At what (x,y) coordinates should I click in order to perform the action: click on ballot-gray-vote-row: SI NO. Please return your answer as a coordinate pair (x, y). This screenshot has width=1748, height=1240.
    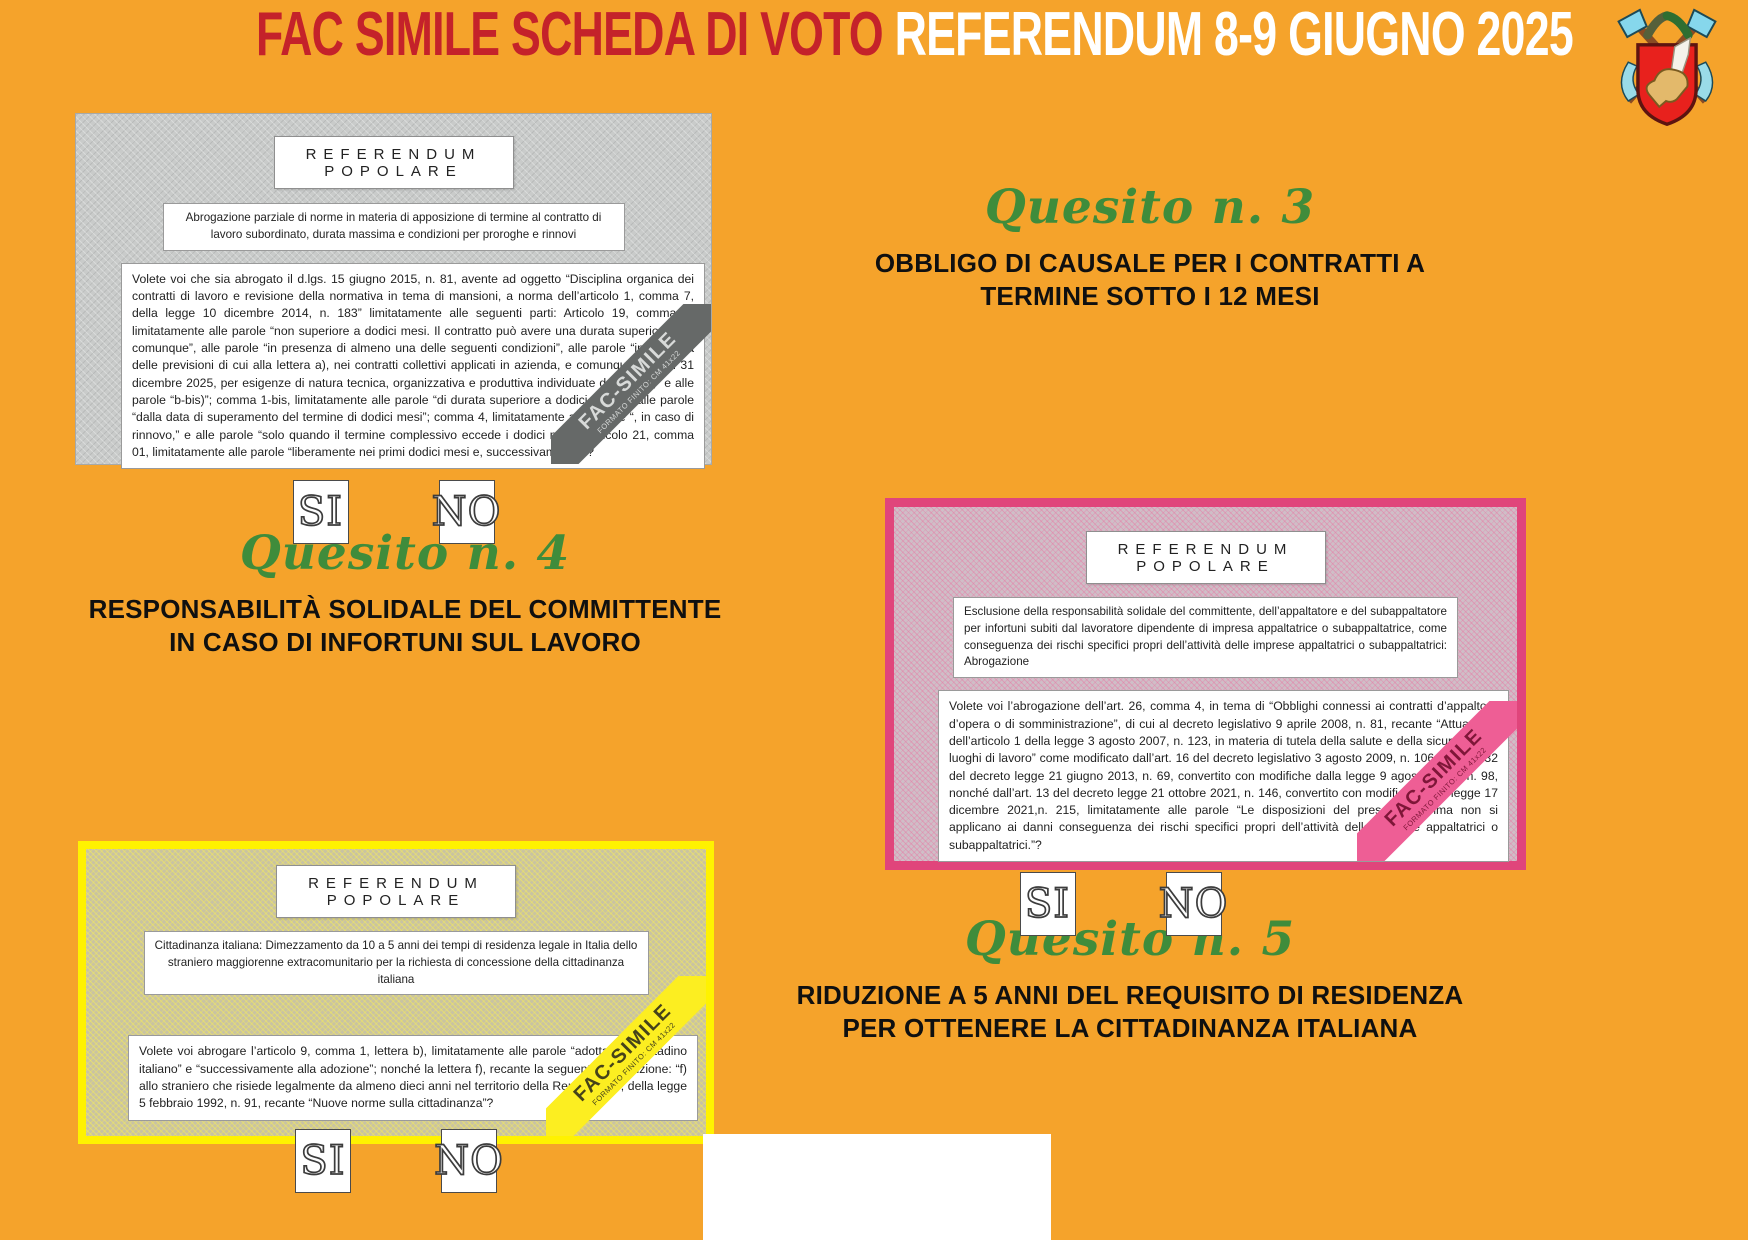
    Looking at the image, I should click on (393, 512).